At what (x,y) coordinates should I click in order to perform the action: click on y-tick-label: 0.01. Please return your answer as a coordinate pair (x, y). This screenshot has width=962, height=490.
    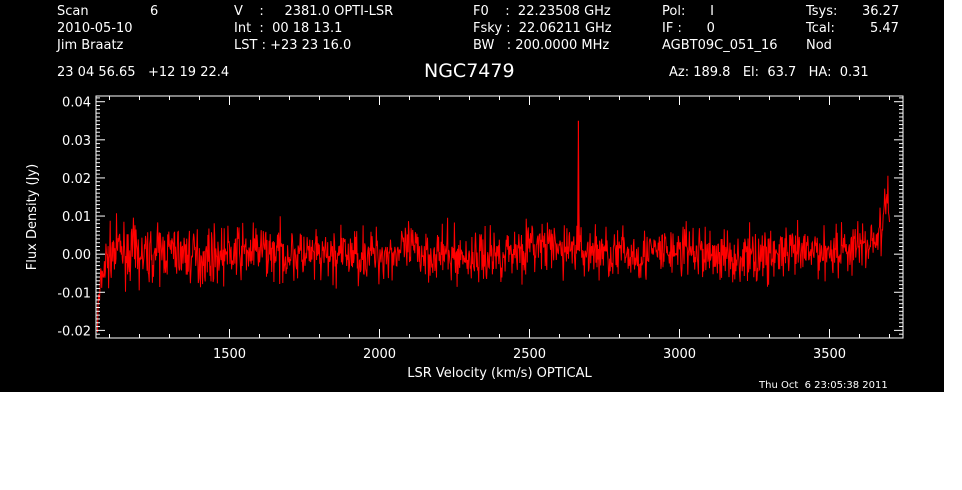
    Looking at the image, I should click on (76, 217).